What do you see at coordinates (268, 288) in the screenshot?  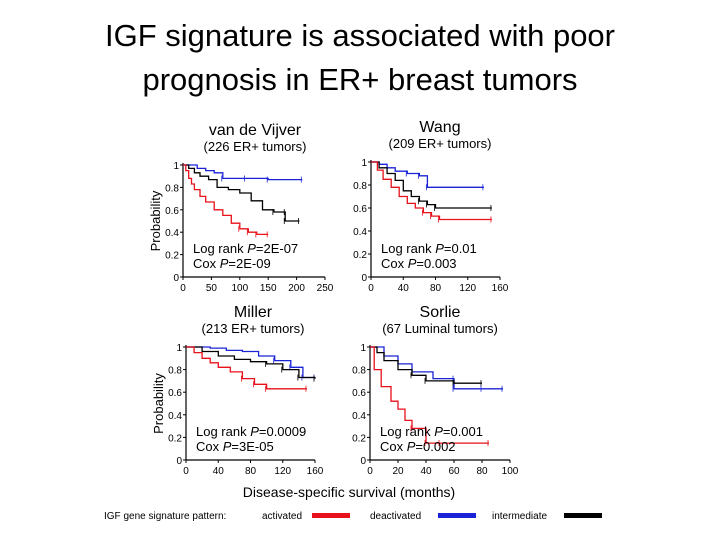 I see `x-tick-label: 150` at bounding box center [268, 288].